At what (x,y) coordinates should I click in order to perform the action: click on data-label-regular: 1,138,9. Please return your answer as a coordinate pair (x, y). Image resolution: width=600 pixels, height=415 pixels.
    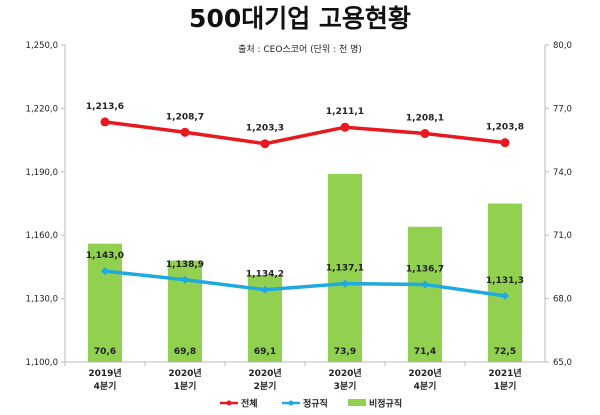
    Looking at the image, I should click on (185, 265).